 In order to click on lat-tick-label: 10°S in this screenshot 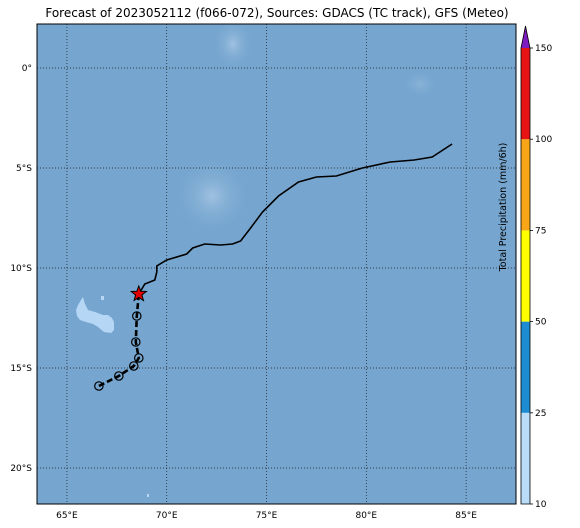, I will do `click(21, 269)`.